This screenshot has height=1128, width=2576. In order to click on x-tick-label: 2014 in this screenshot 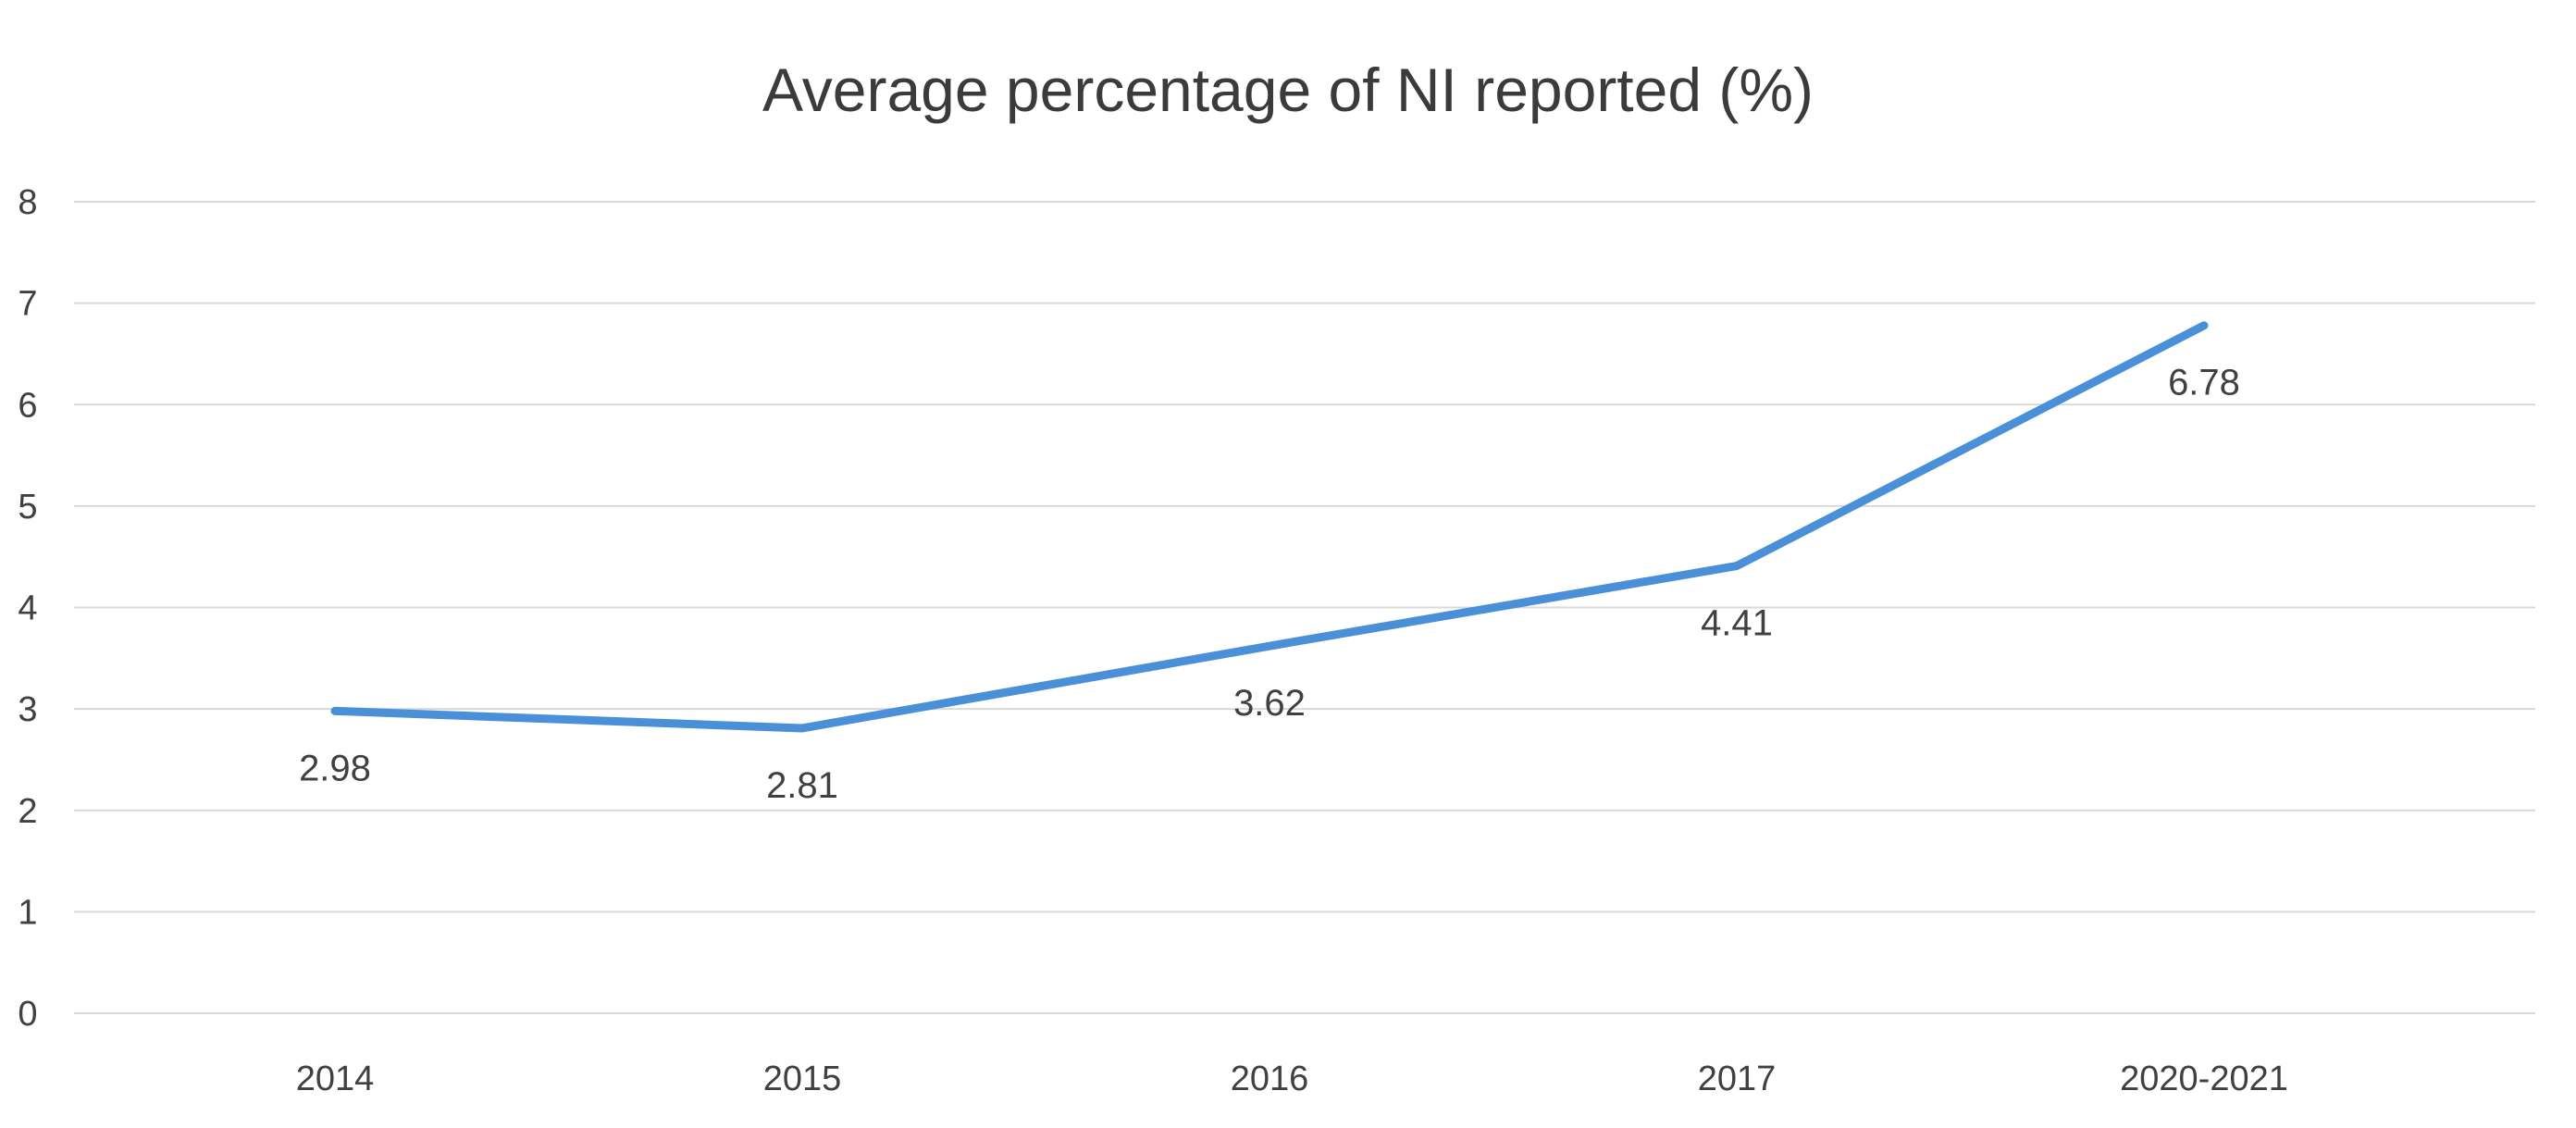, I will do `click(336, 1079)`.